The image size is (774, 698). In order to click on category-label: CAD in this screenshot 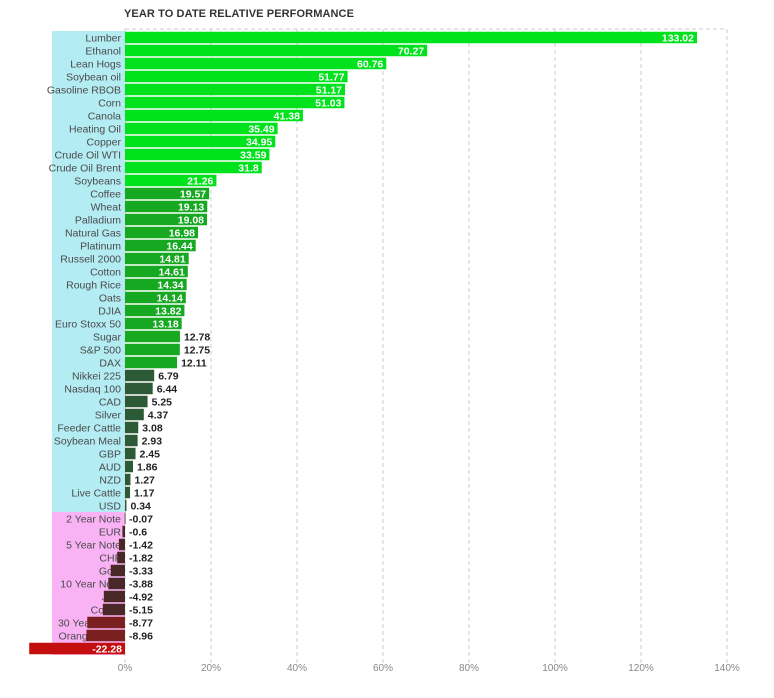, I will do `click(110, 402)`.